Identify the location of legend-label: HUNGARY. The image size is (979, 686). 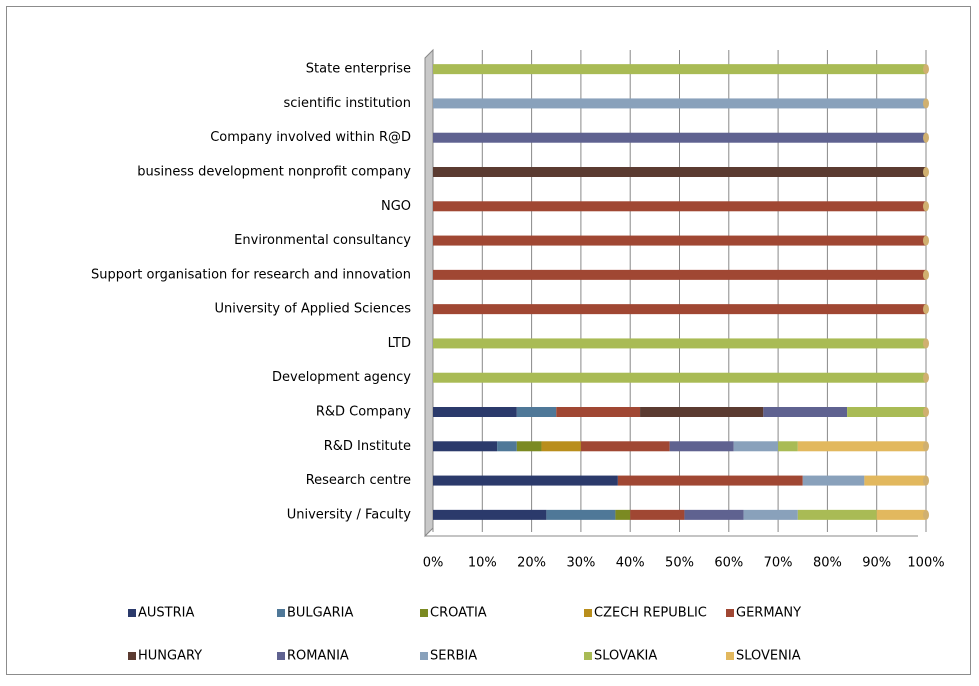
(170, 656).